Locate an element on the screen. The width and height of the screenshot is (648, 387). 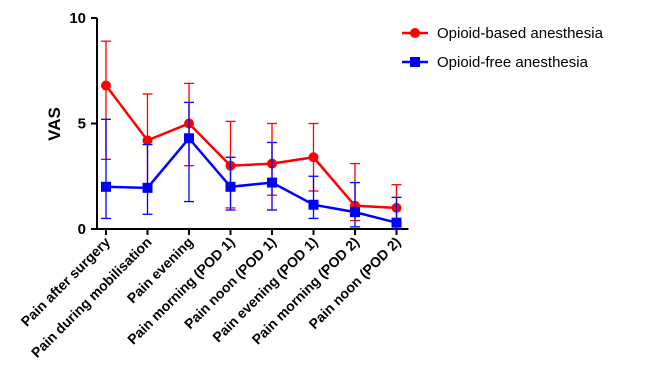
y-tick-label: 0 is located at coordinates (82, 229).